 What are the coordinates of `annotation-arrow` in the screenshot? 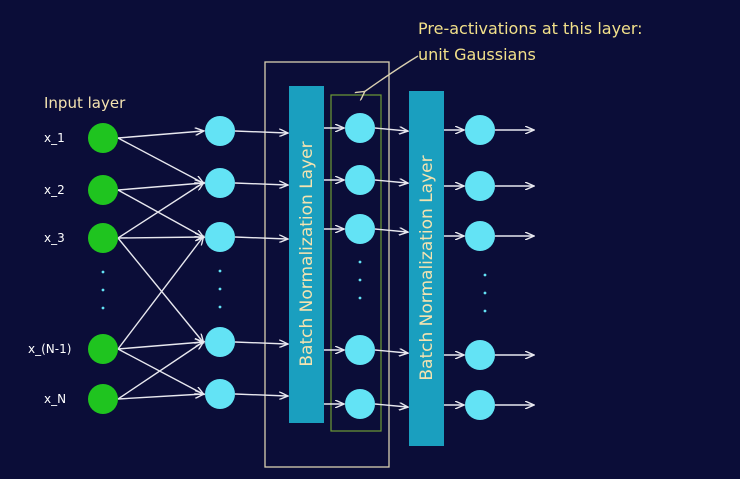 It's located at (391, 73).